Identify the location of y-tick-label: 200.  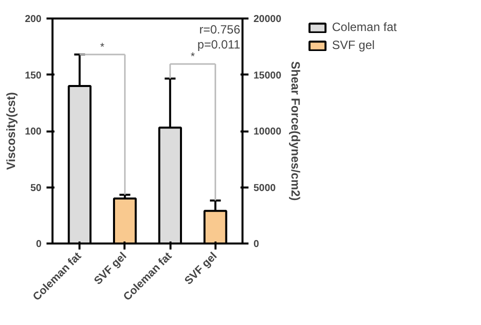
(33, 19).